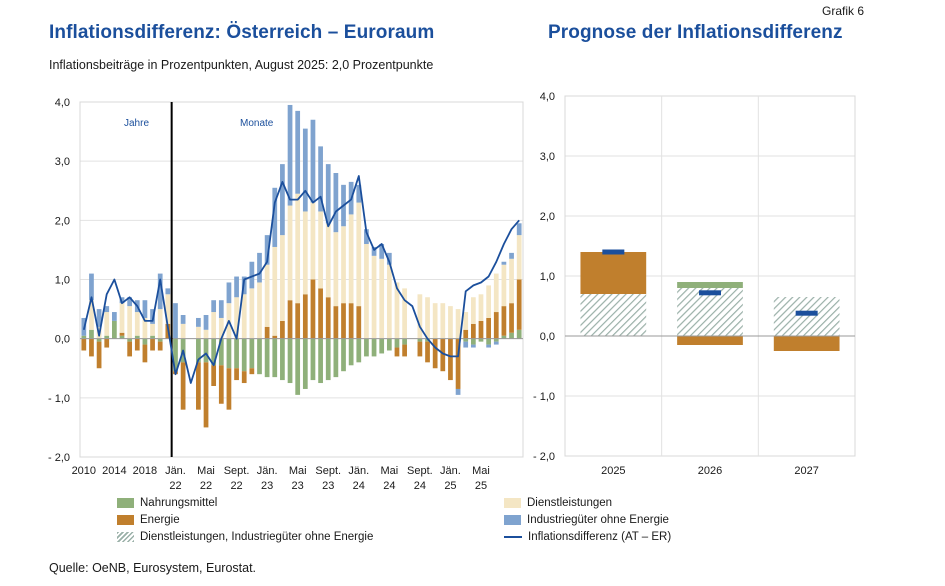 Image resolution: width=945 pixels, height=586 pixels. What do you see at coordinates (710, 293) in the screenshot?
I see `forecast-marker-inflationsdifferenz` at bounding box center [710, 293].